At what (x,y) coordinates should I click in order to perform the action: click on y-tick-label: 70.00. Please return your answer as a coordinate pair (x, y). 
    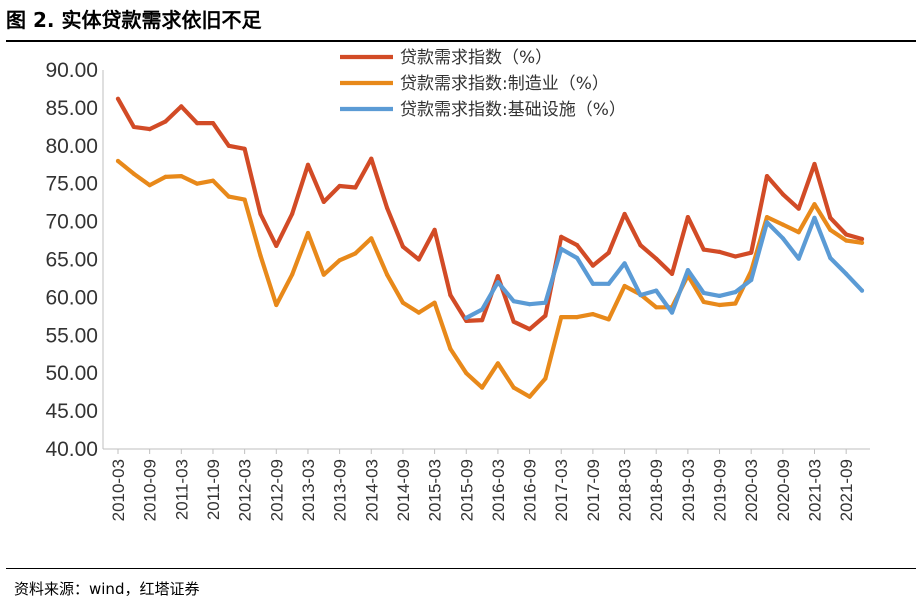
    Looking at the image, I should click on (71, 222).